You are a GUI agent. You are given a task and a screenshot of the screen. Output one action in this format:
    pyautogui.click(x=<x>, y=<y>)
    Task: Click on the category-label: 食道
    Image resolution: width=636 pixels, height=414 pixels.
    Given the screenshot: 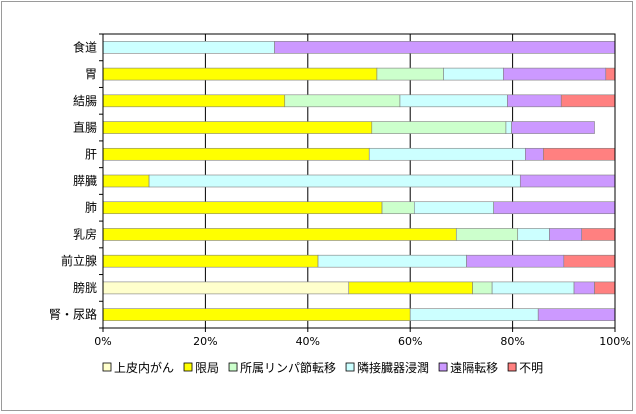 What is the action you would take?
    pyautogui.click(x=85, y=46)
    